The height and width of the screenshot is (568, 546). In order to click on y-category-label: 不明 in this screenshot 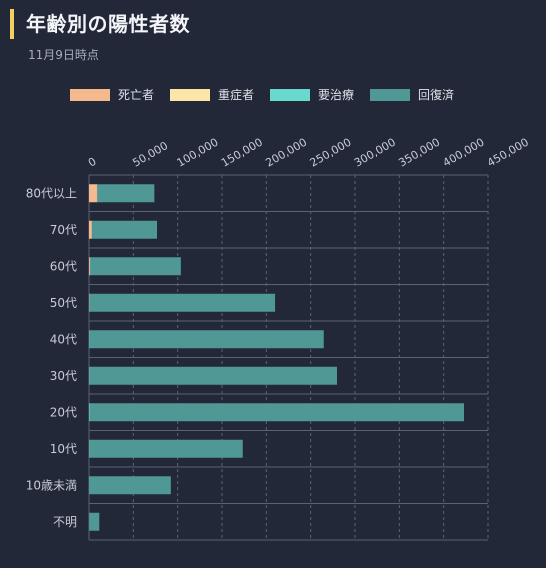, I will do `click(65, 522)`.